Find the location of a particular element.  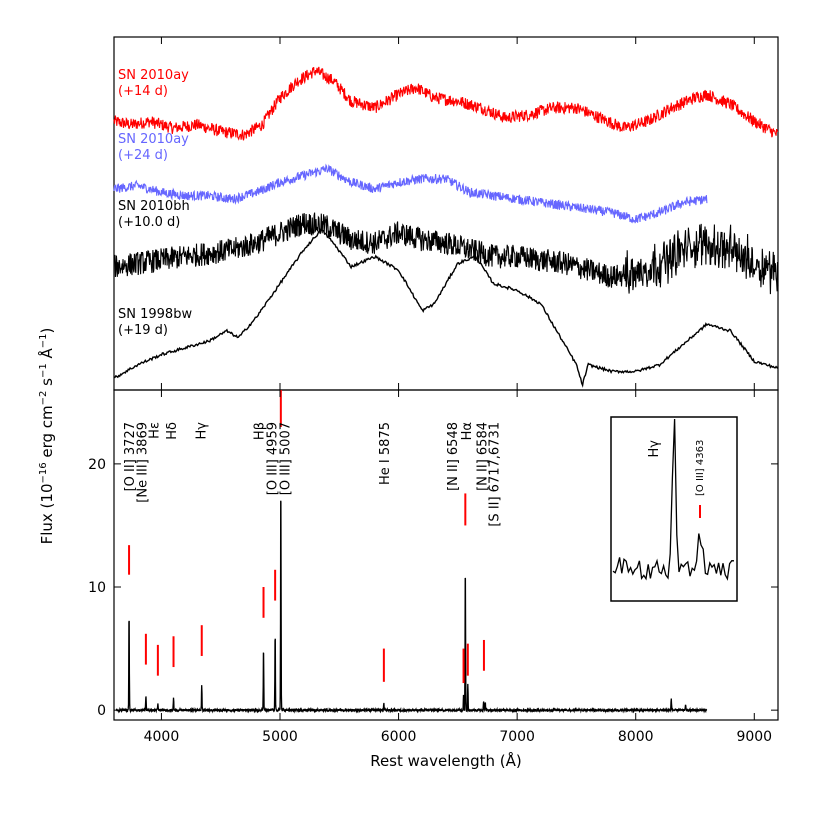

series-label-2010ay-24: SN 2010ay is located at coordinates (153, 139).